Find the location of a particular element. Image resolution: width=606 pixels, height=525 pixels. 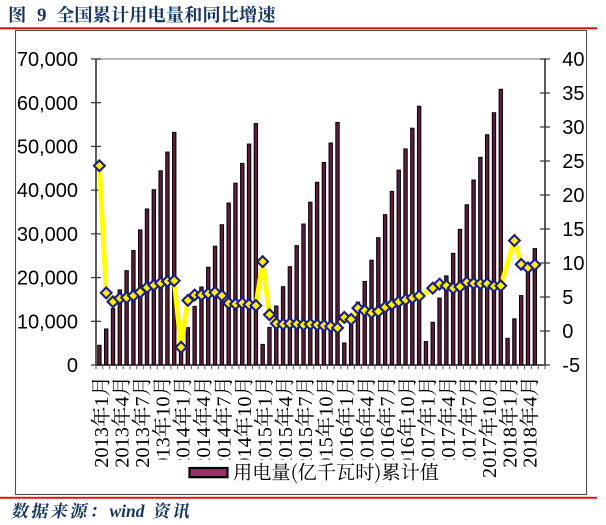

svg-text: 35 is located at coordinates (573, 94).